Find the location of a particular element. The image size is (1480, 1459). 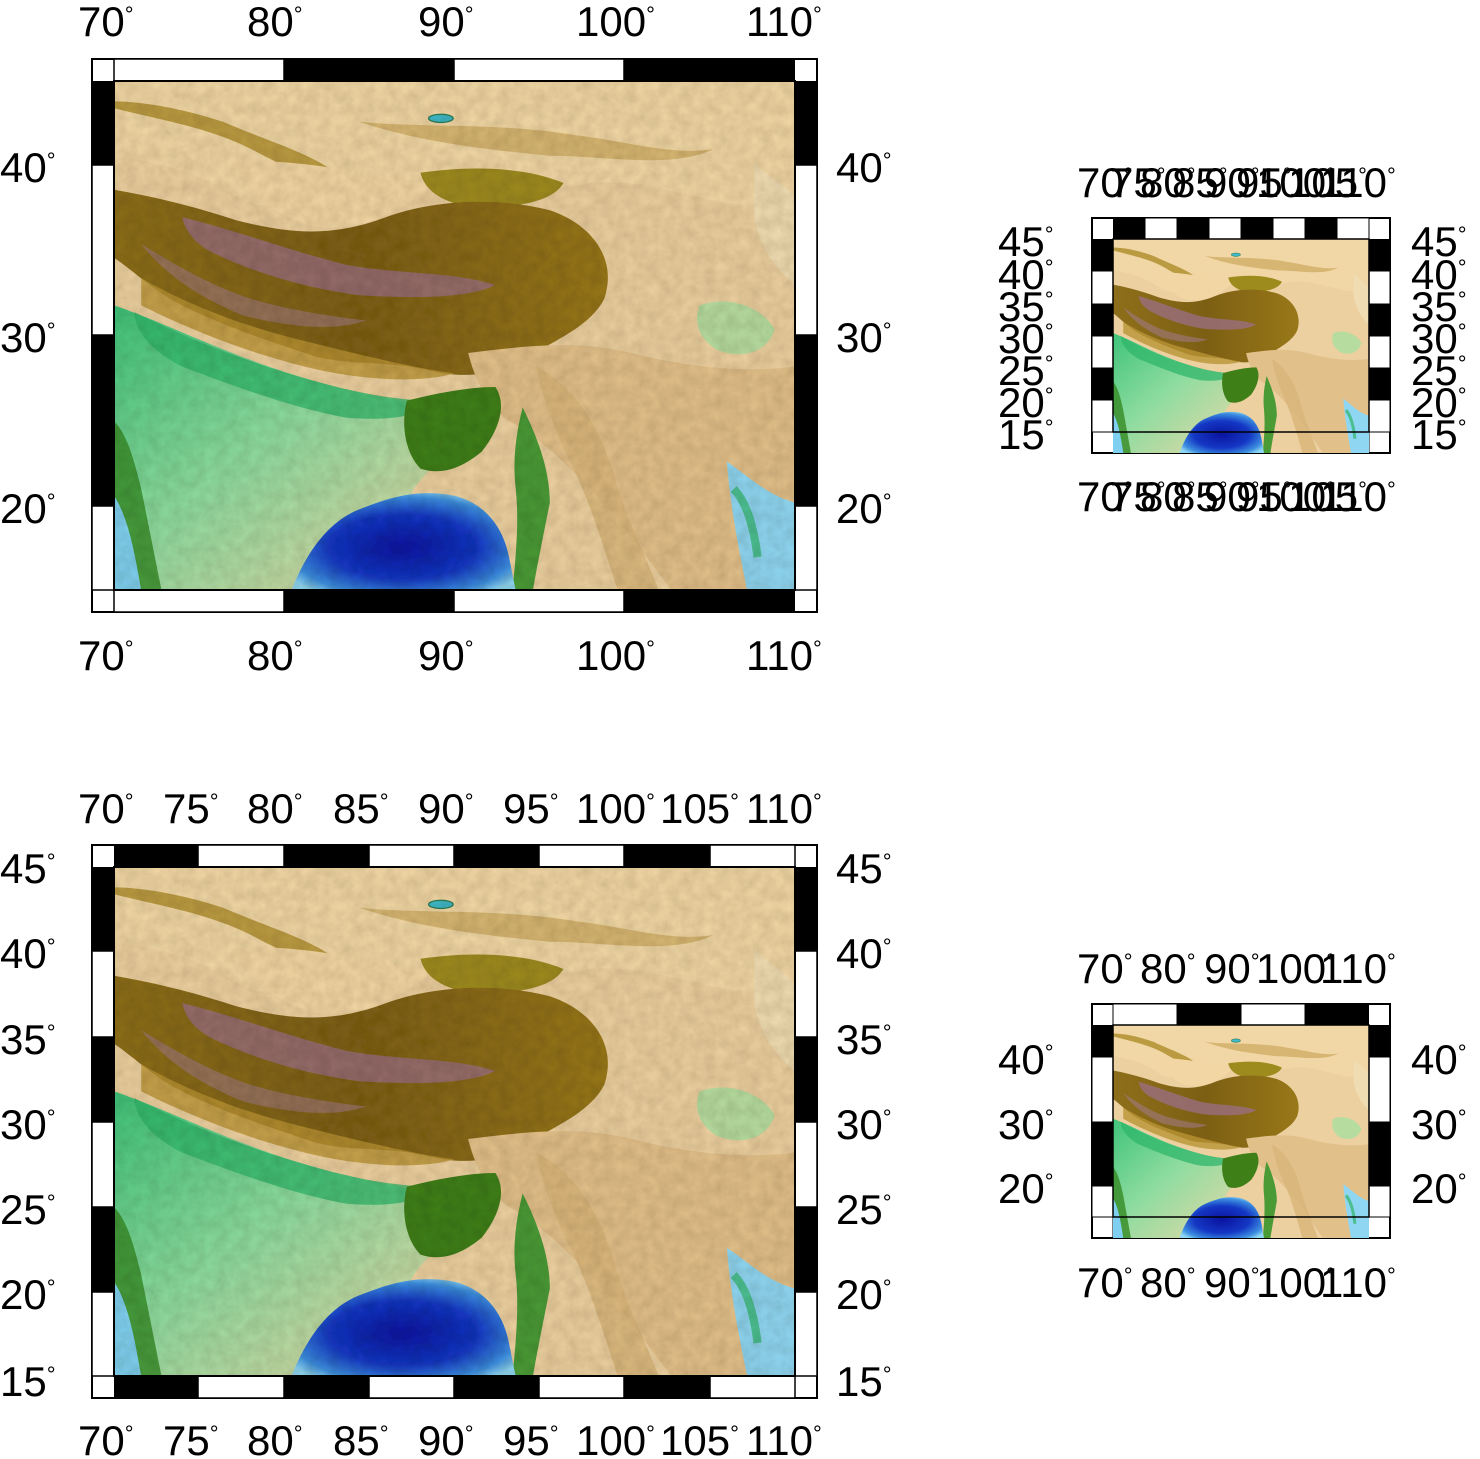

frame-bottom is located at coordinates (455, 1387).